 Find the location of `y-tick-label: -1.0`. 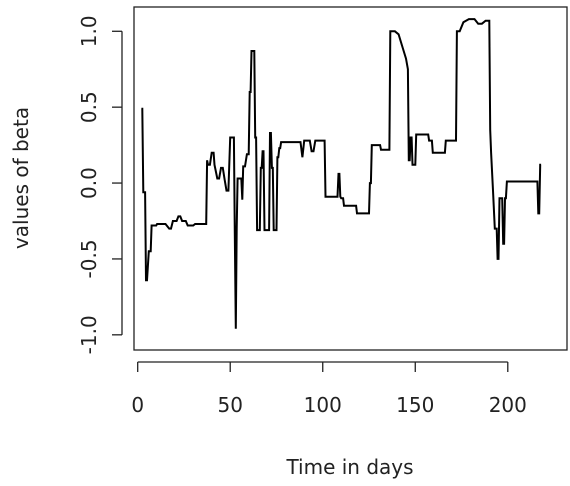

y-tick-label: -1.0 is located at coordinates (89, 334).